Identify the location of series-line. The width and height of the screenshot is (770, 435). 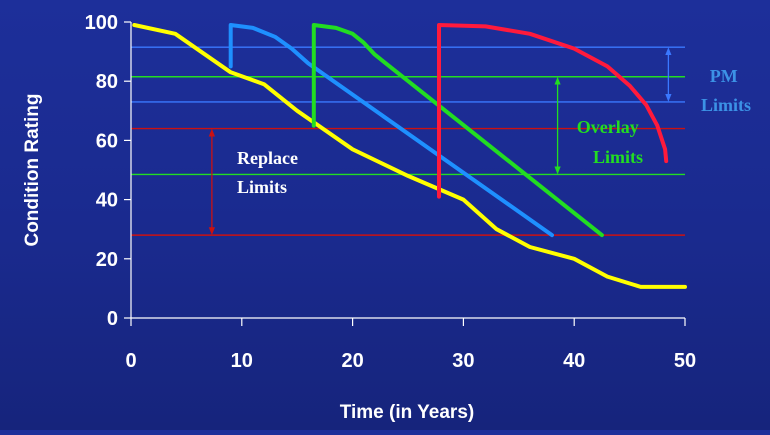
(553, 111).